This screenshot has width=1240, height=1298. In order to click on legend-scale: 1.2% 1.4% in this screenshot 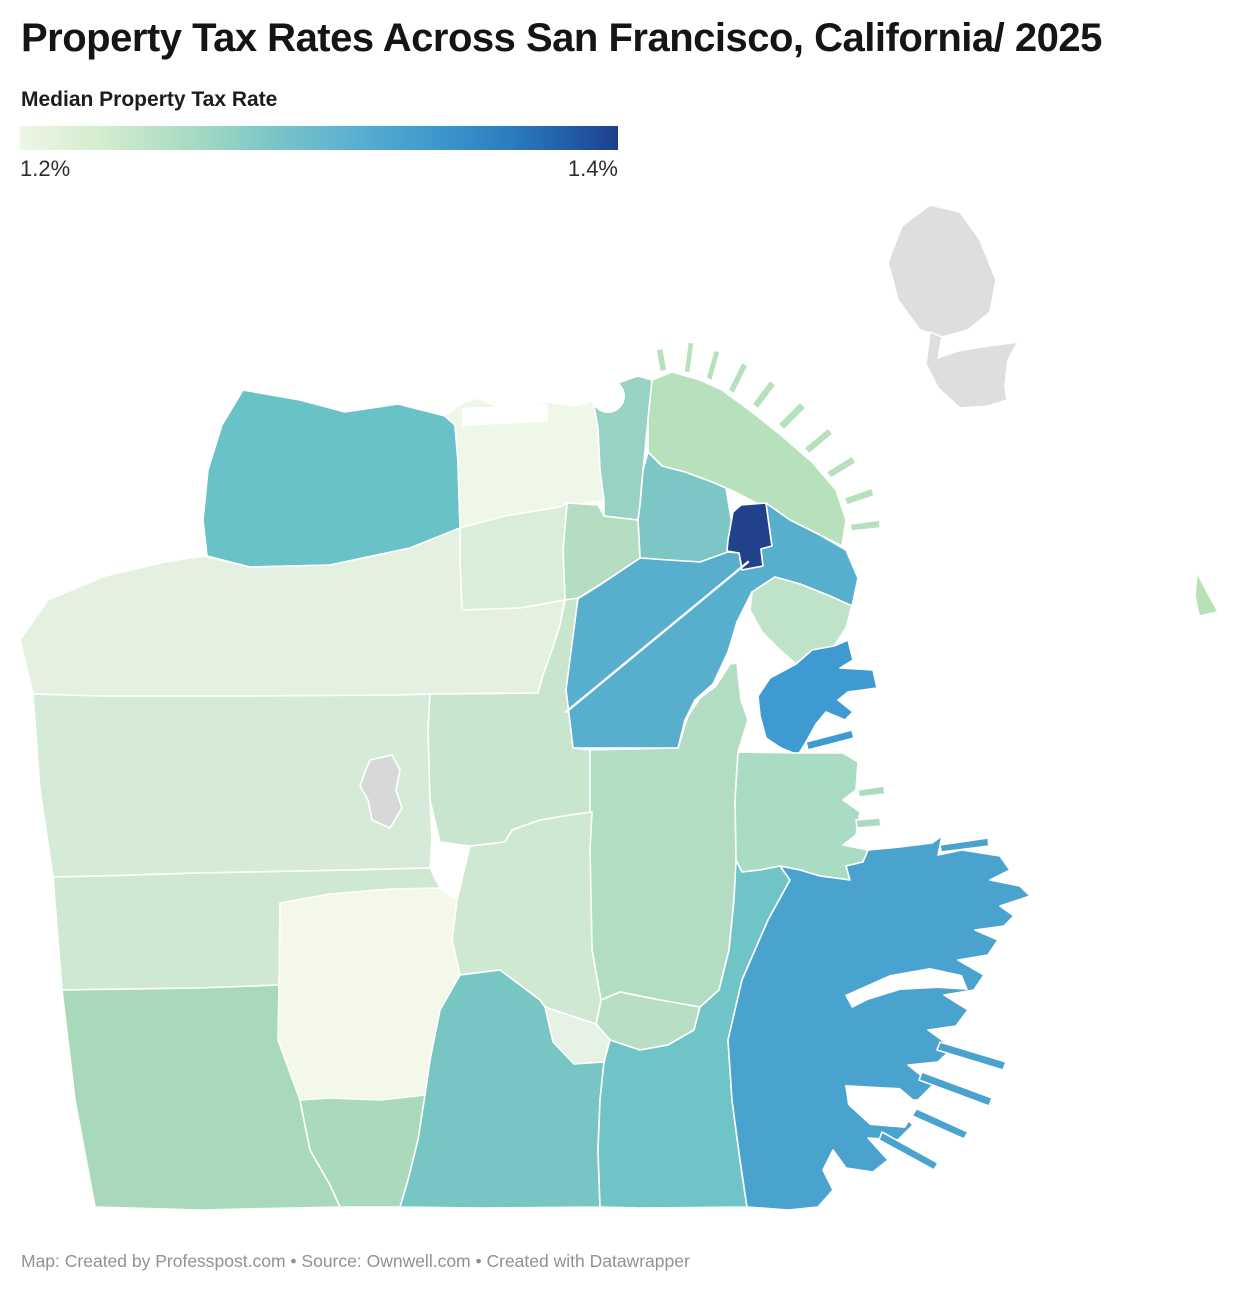, I will do `click(319, 169)`.